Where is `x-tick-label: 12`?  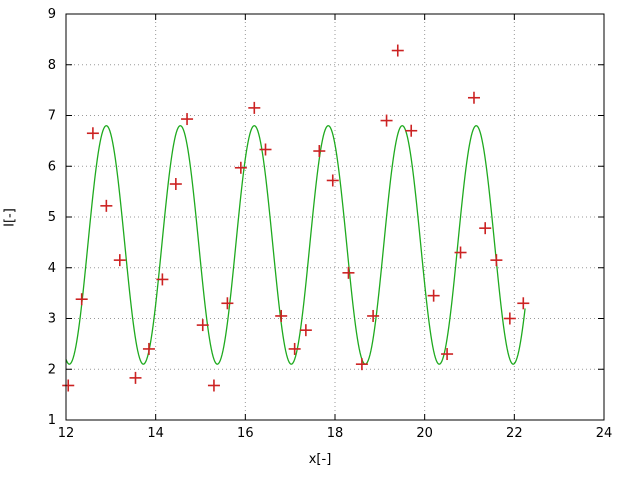 x-tick-label: 12 is located at coordinates (66, 433).